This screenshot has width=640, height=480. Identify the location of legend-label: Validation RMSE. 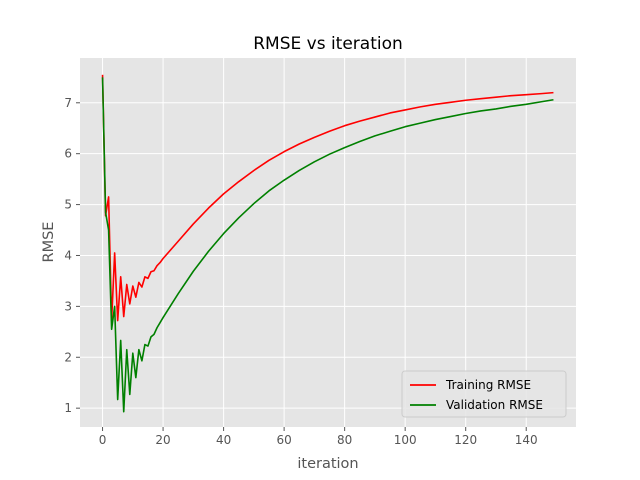
(494, 405).